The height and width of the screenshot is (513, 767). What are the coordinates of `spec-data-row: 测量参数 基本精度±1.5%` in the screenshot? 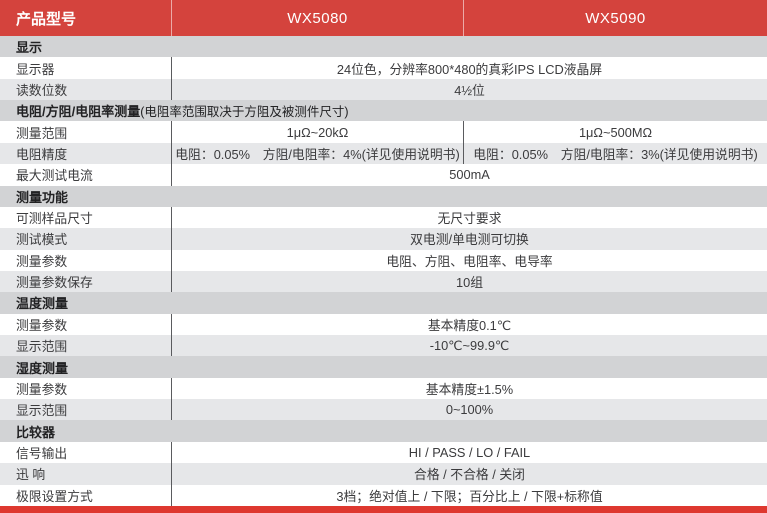 It's located at (383, 388).